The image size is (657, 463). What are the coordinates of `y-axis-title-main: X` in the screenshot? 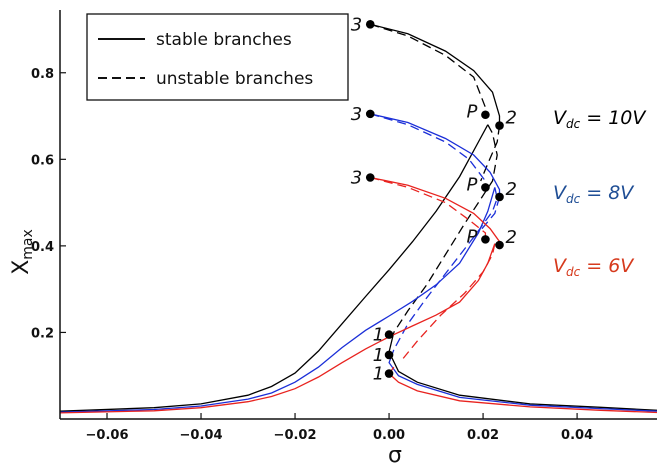 It's located at (21, 267).